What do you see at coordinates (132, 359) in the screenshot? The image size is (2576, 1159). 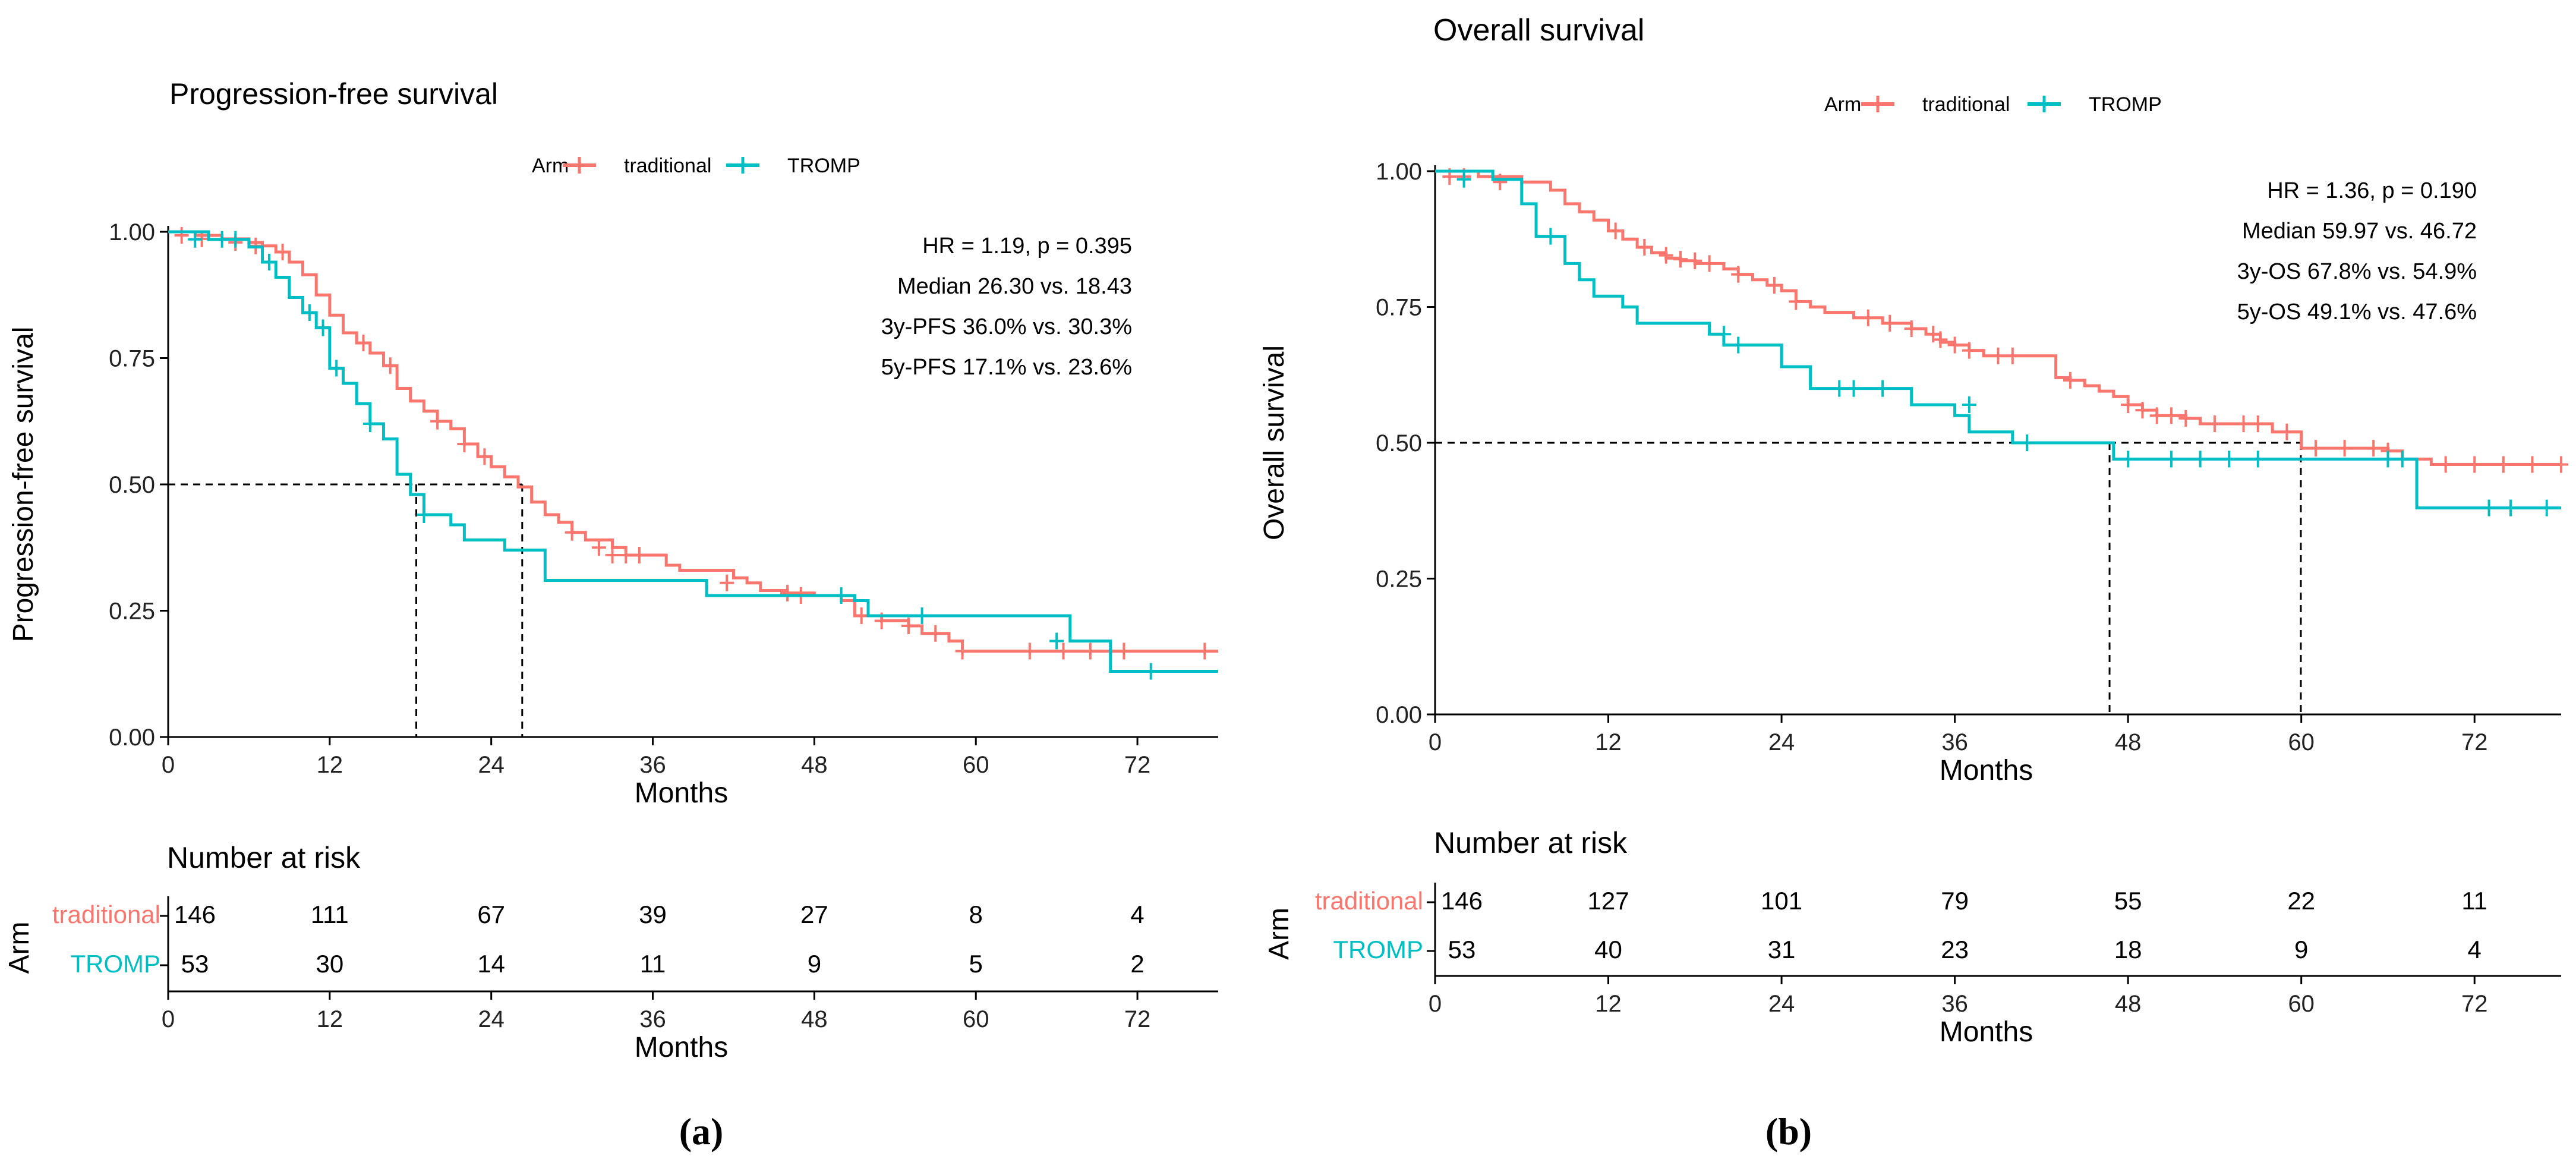 I see `y-tick-label: 0.75` at bounding box center [132, 359].